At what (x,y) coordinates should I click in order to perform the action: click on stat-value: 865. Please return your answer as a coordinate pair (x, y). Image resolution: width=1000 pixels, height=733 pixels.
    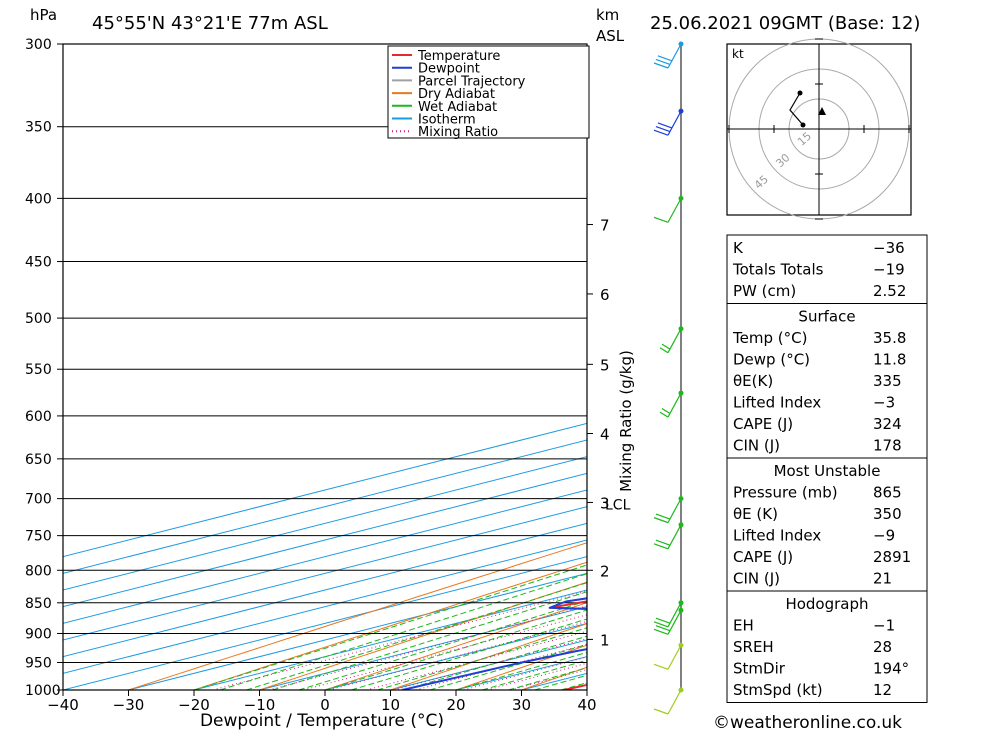
    Looking at the image, I should click on (887, 493).